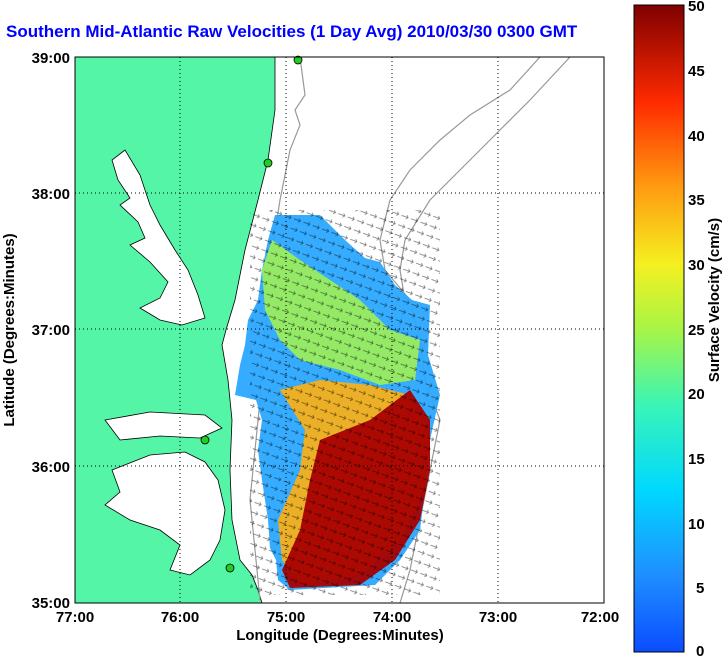 This screenshot has height=659, width=724. I want to click on x-tick-label: 74:00, so click(392, 617).